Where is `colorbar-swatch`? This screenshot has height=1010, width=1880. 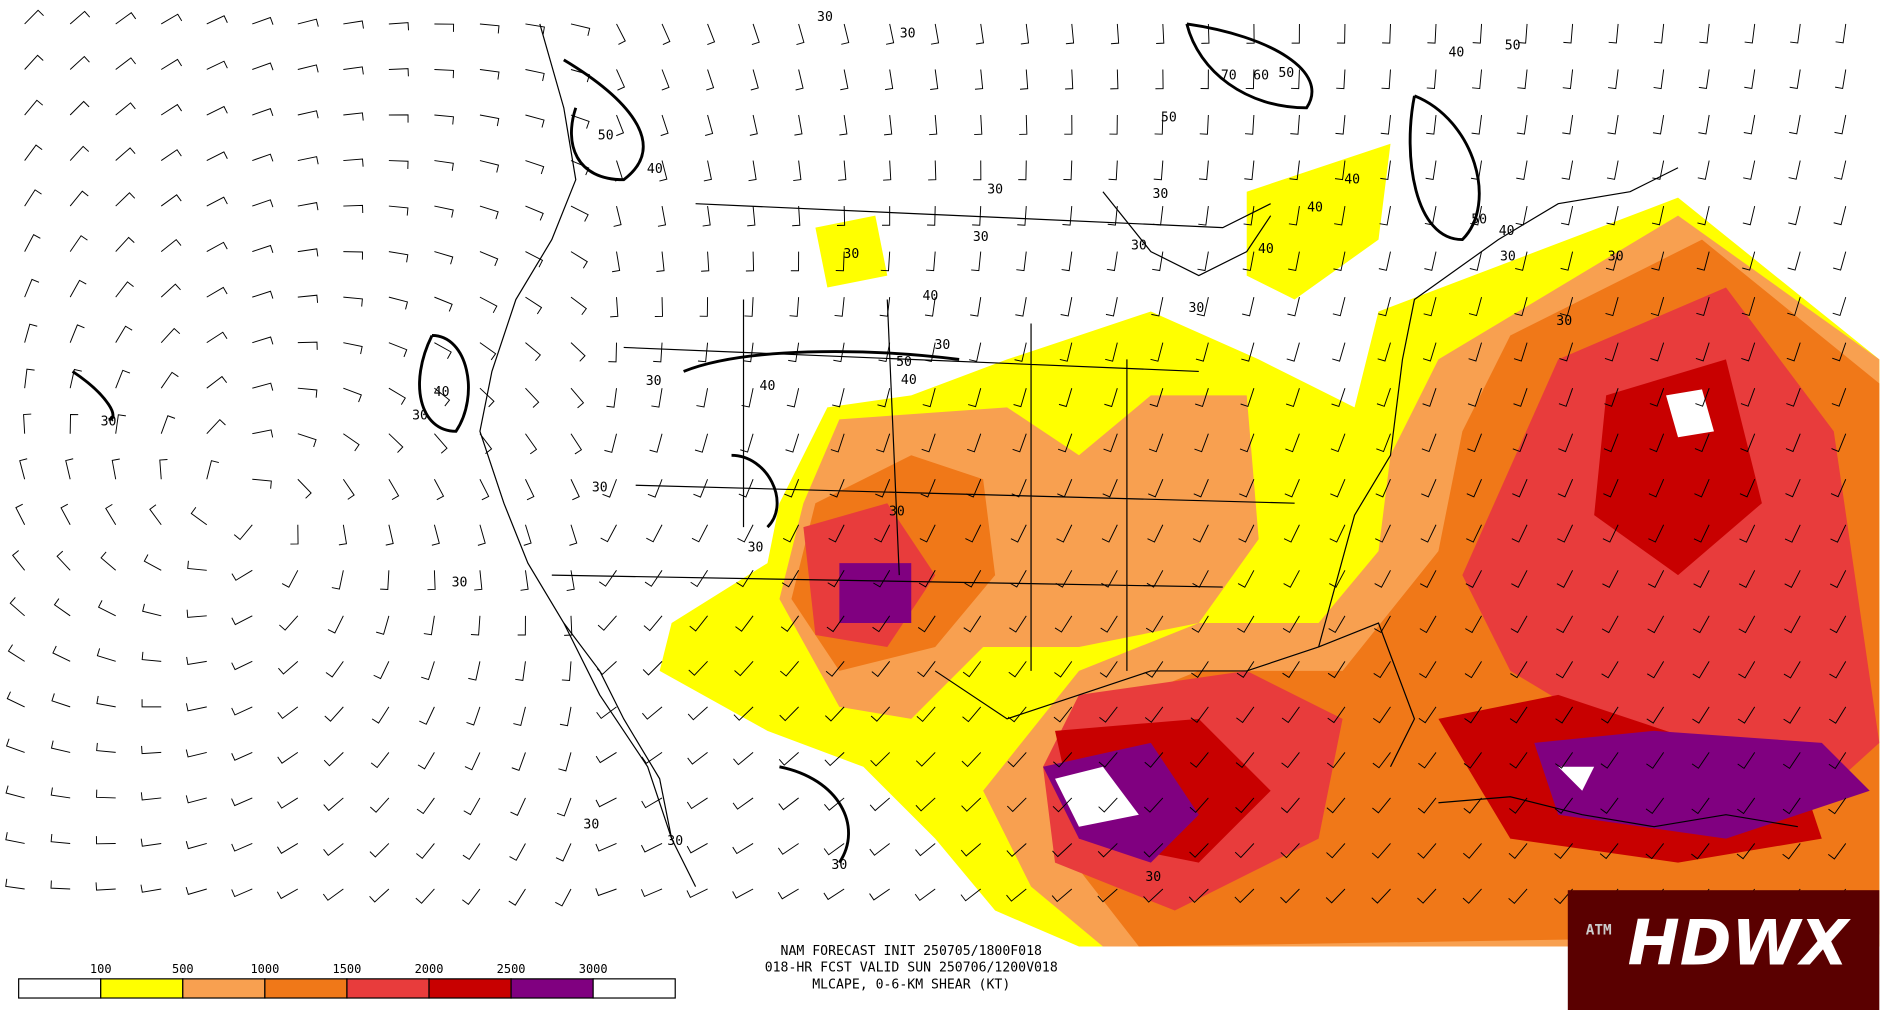 colorbar-swatch is located at coordinates (306, 988).